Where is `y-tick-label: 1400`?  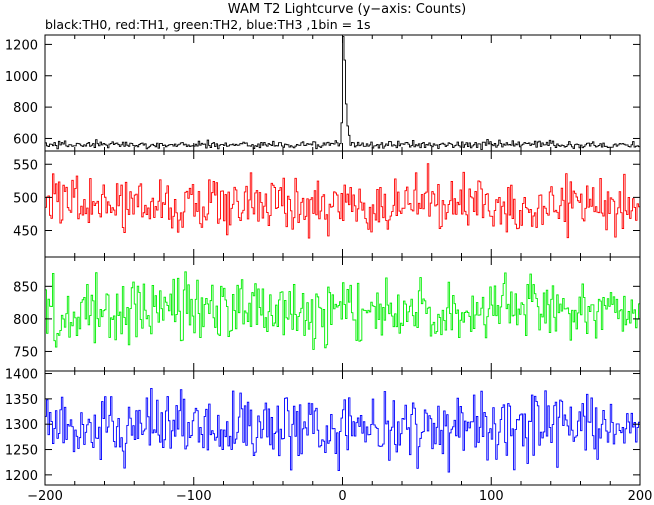
y-tick-label: 1400 is located at coordinates (21, 375).